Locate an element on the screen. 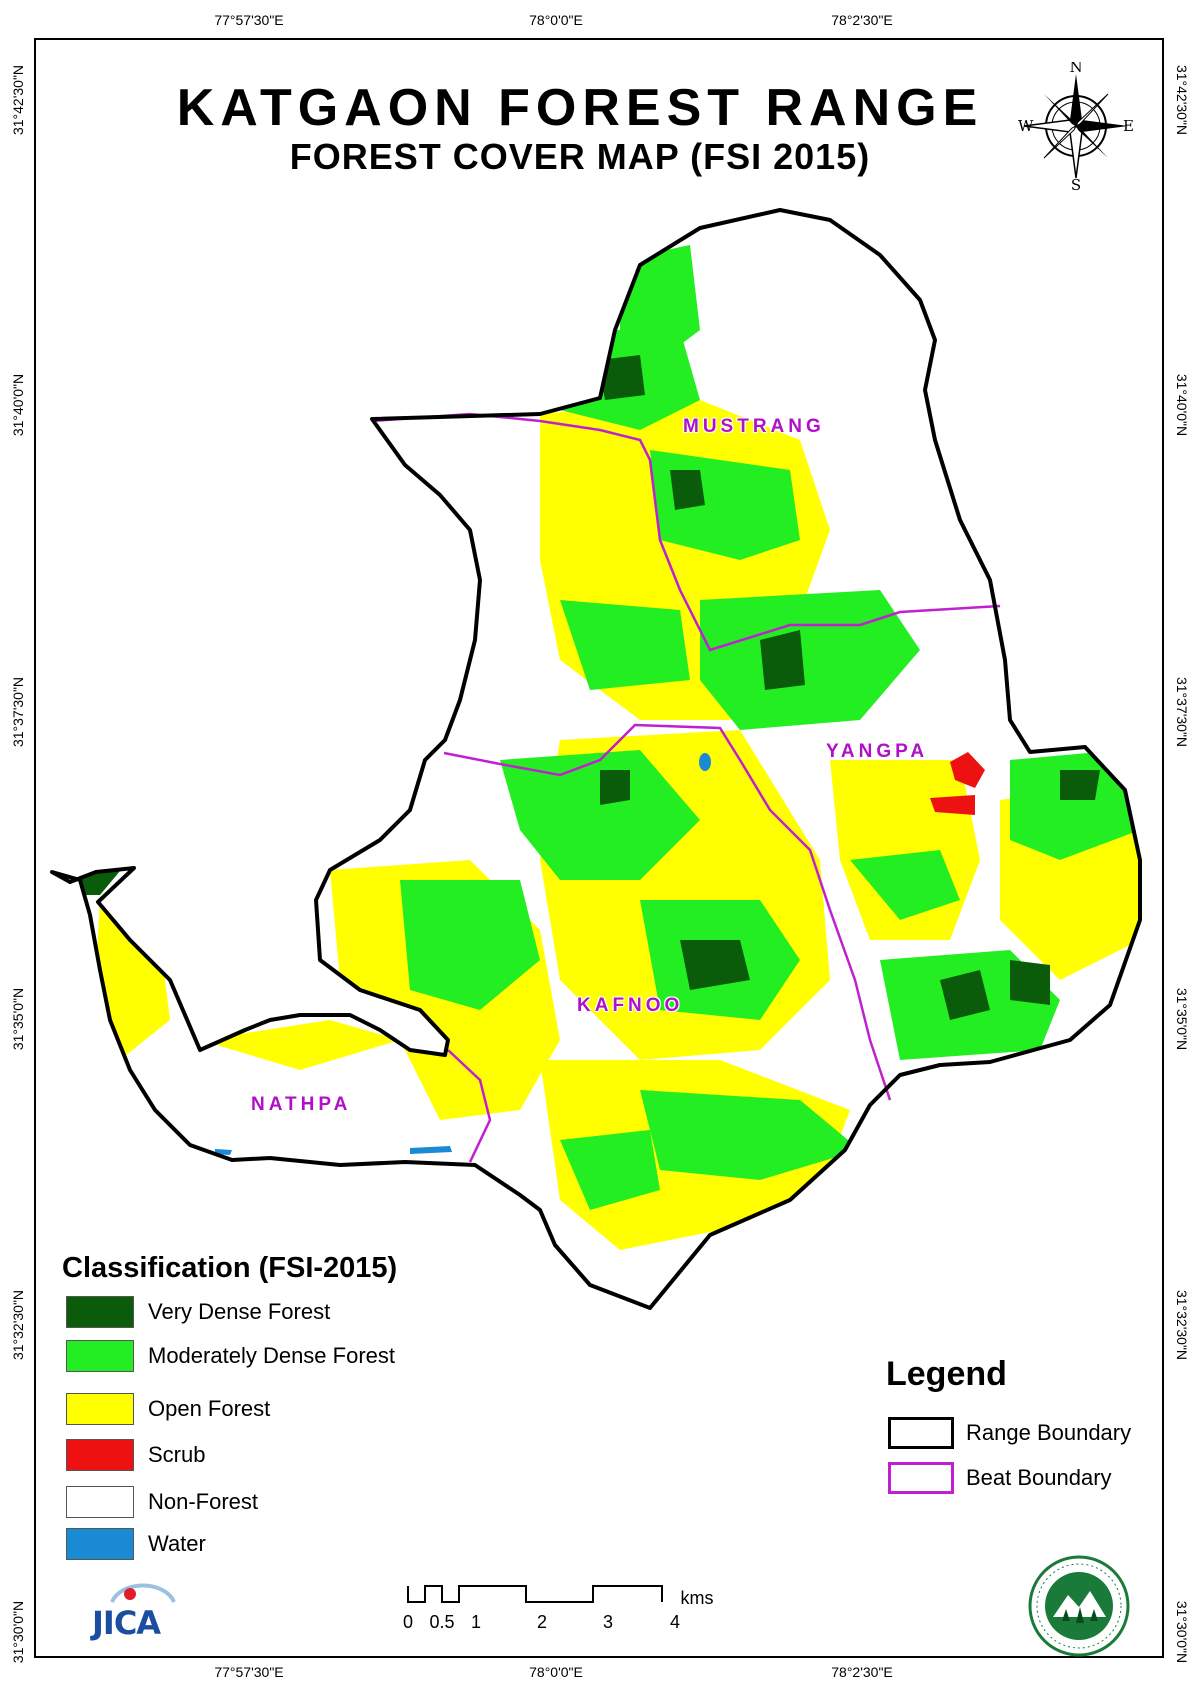 The image size is (1200, 1696). scale-label-4: 4 is located at coordinates (675, 1622).